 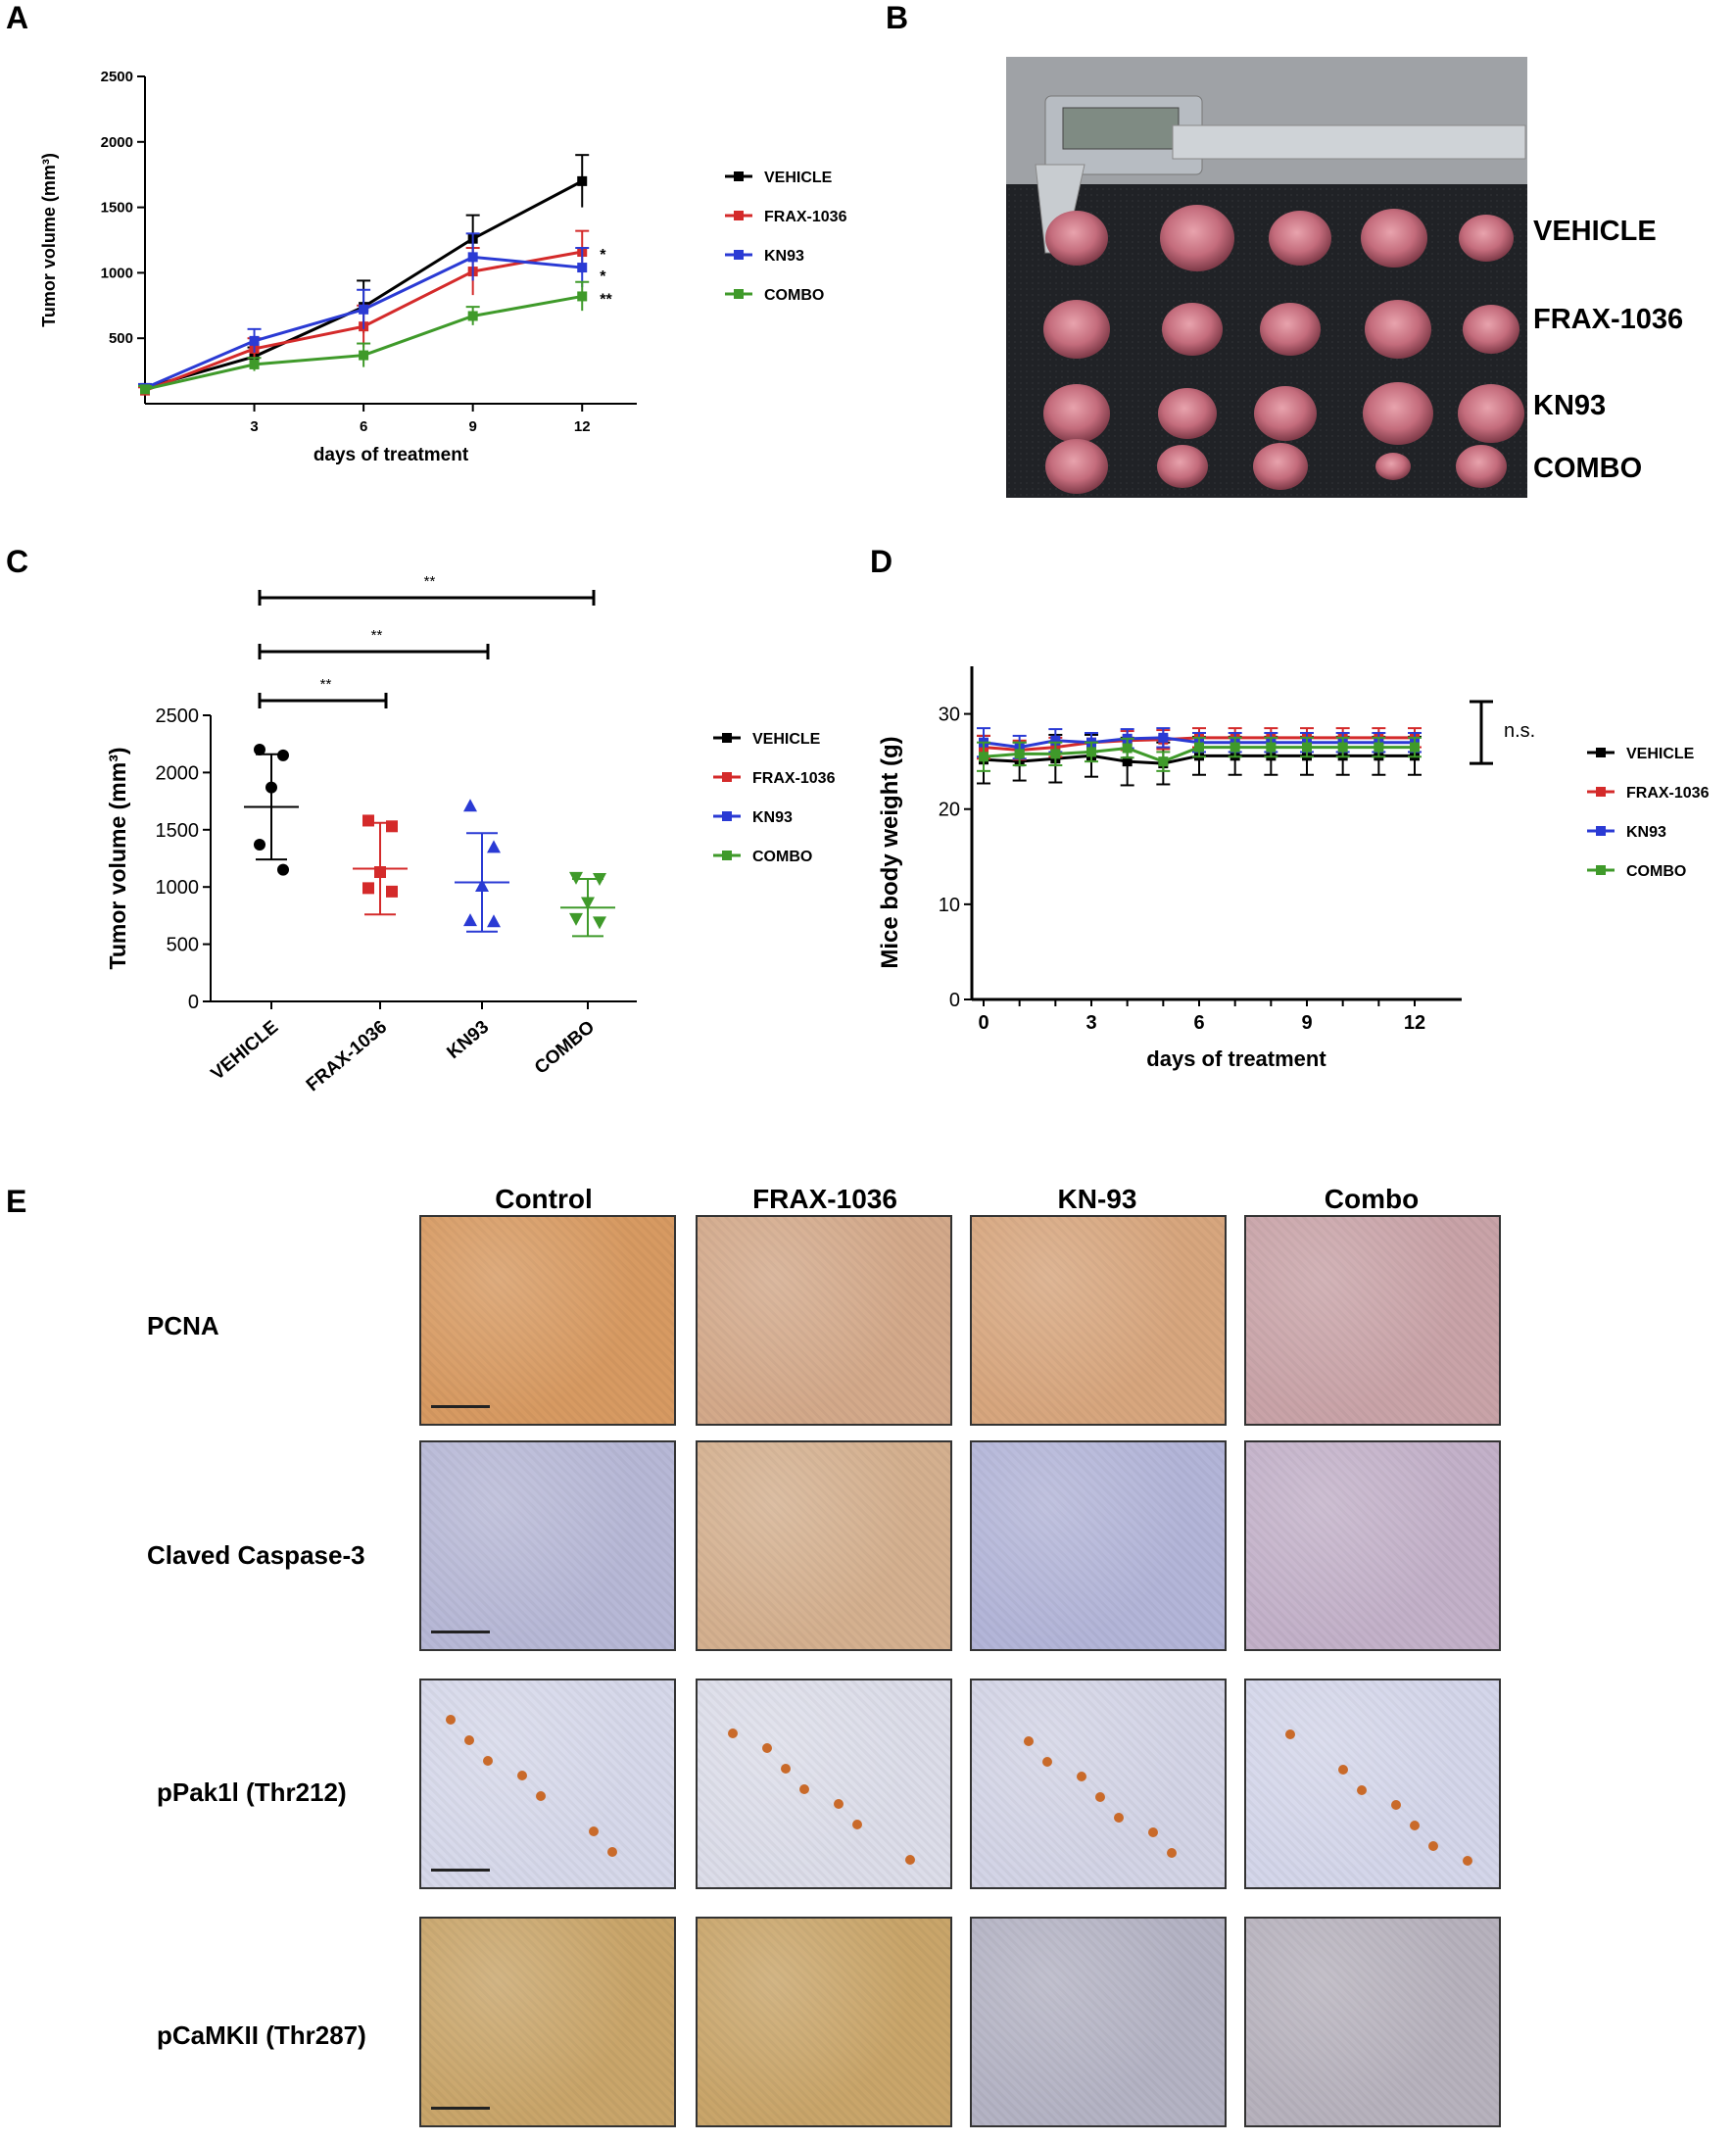 I want to click on ihc-image-r2-c3, so click(x=1373, y=1784).